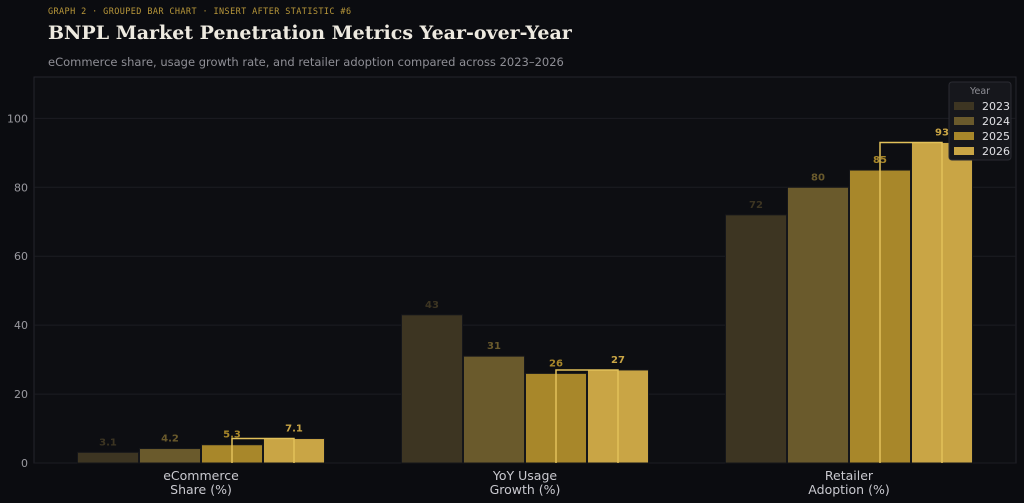 The image size is (1024, 503). What do you see at coordinates (556, 363) in the screenshot?
I see `data-label: 26` at bounding box center [556, 363].